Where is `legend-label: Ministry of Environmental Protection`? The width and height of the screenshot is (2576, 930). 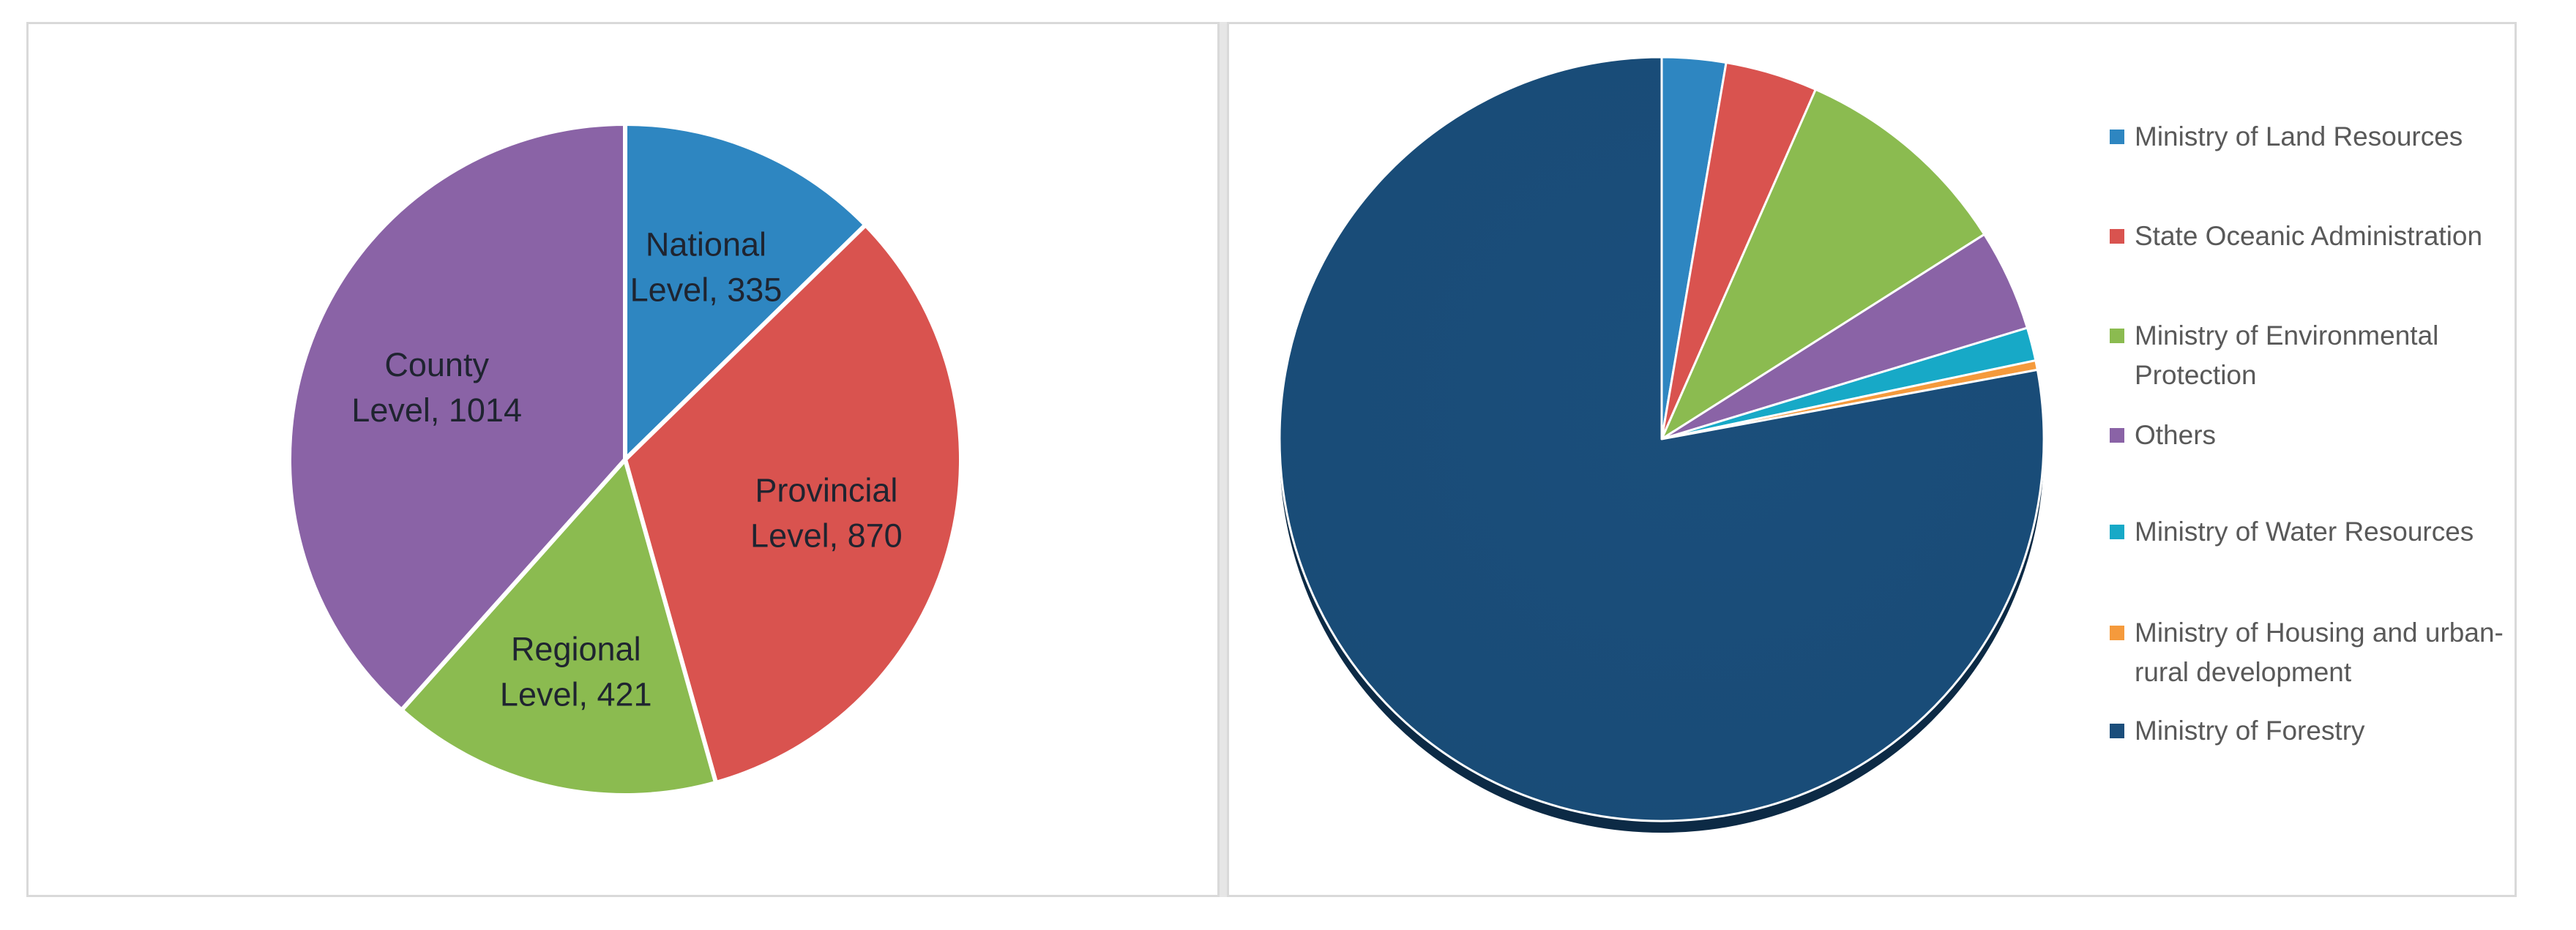 legend-label: Ministry of Environmental Protection is located at coordinates (2287, 355).